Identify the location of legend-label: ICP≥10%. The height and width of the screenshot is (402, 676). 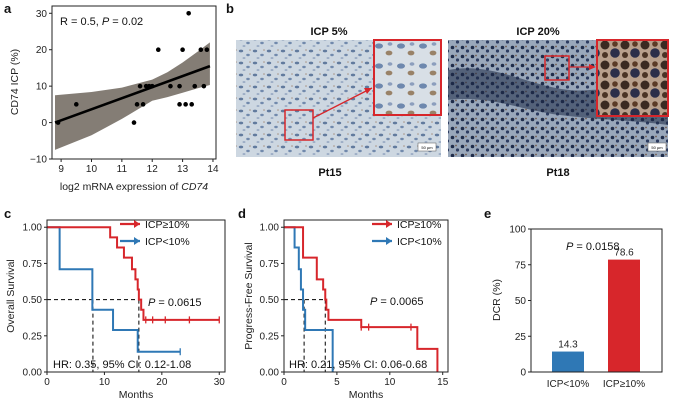
(419, 225).